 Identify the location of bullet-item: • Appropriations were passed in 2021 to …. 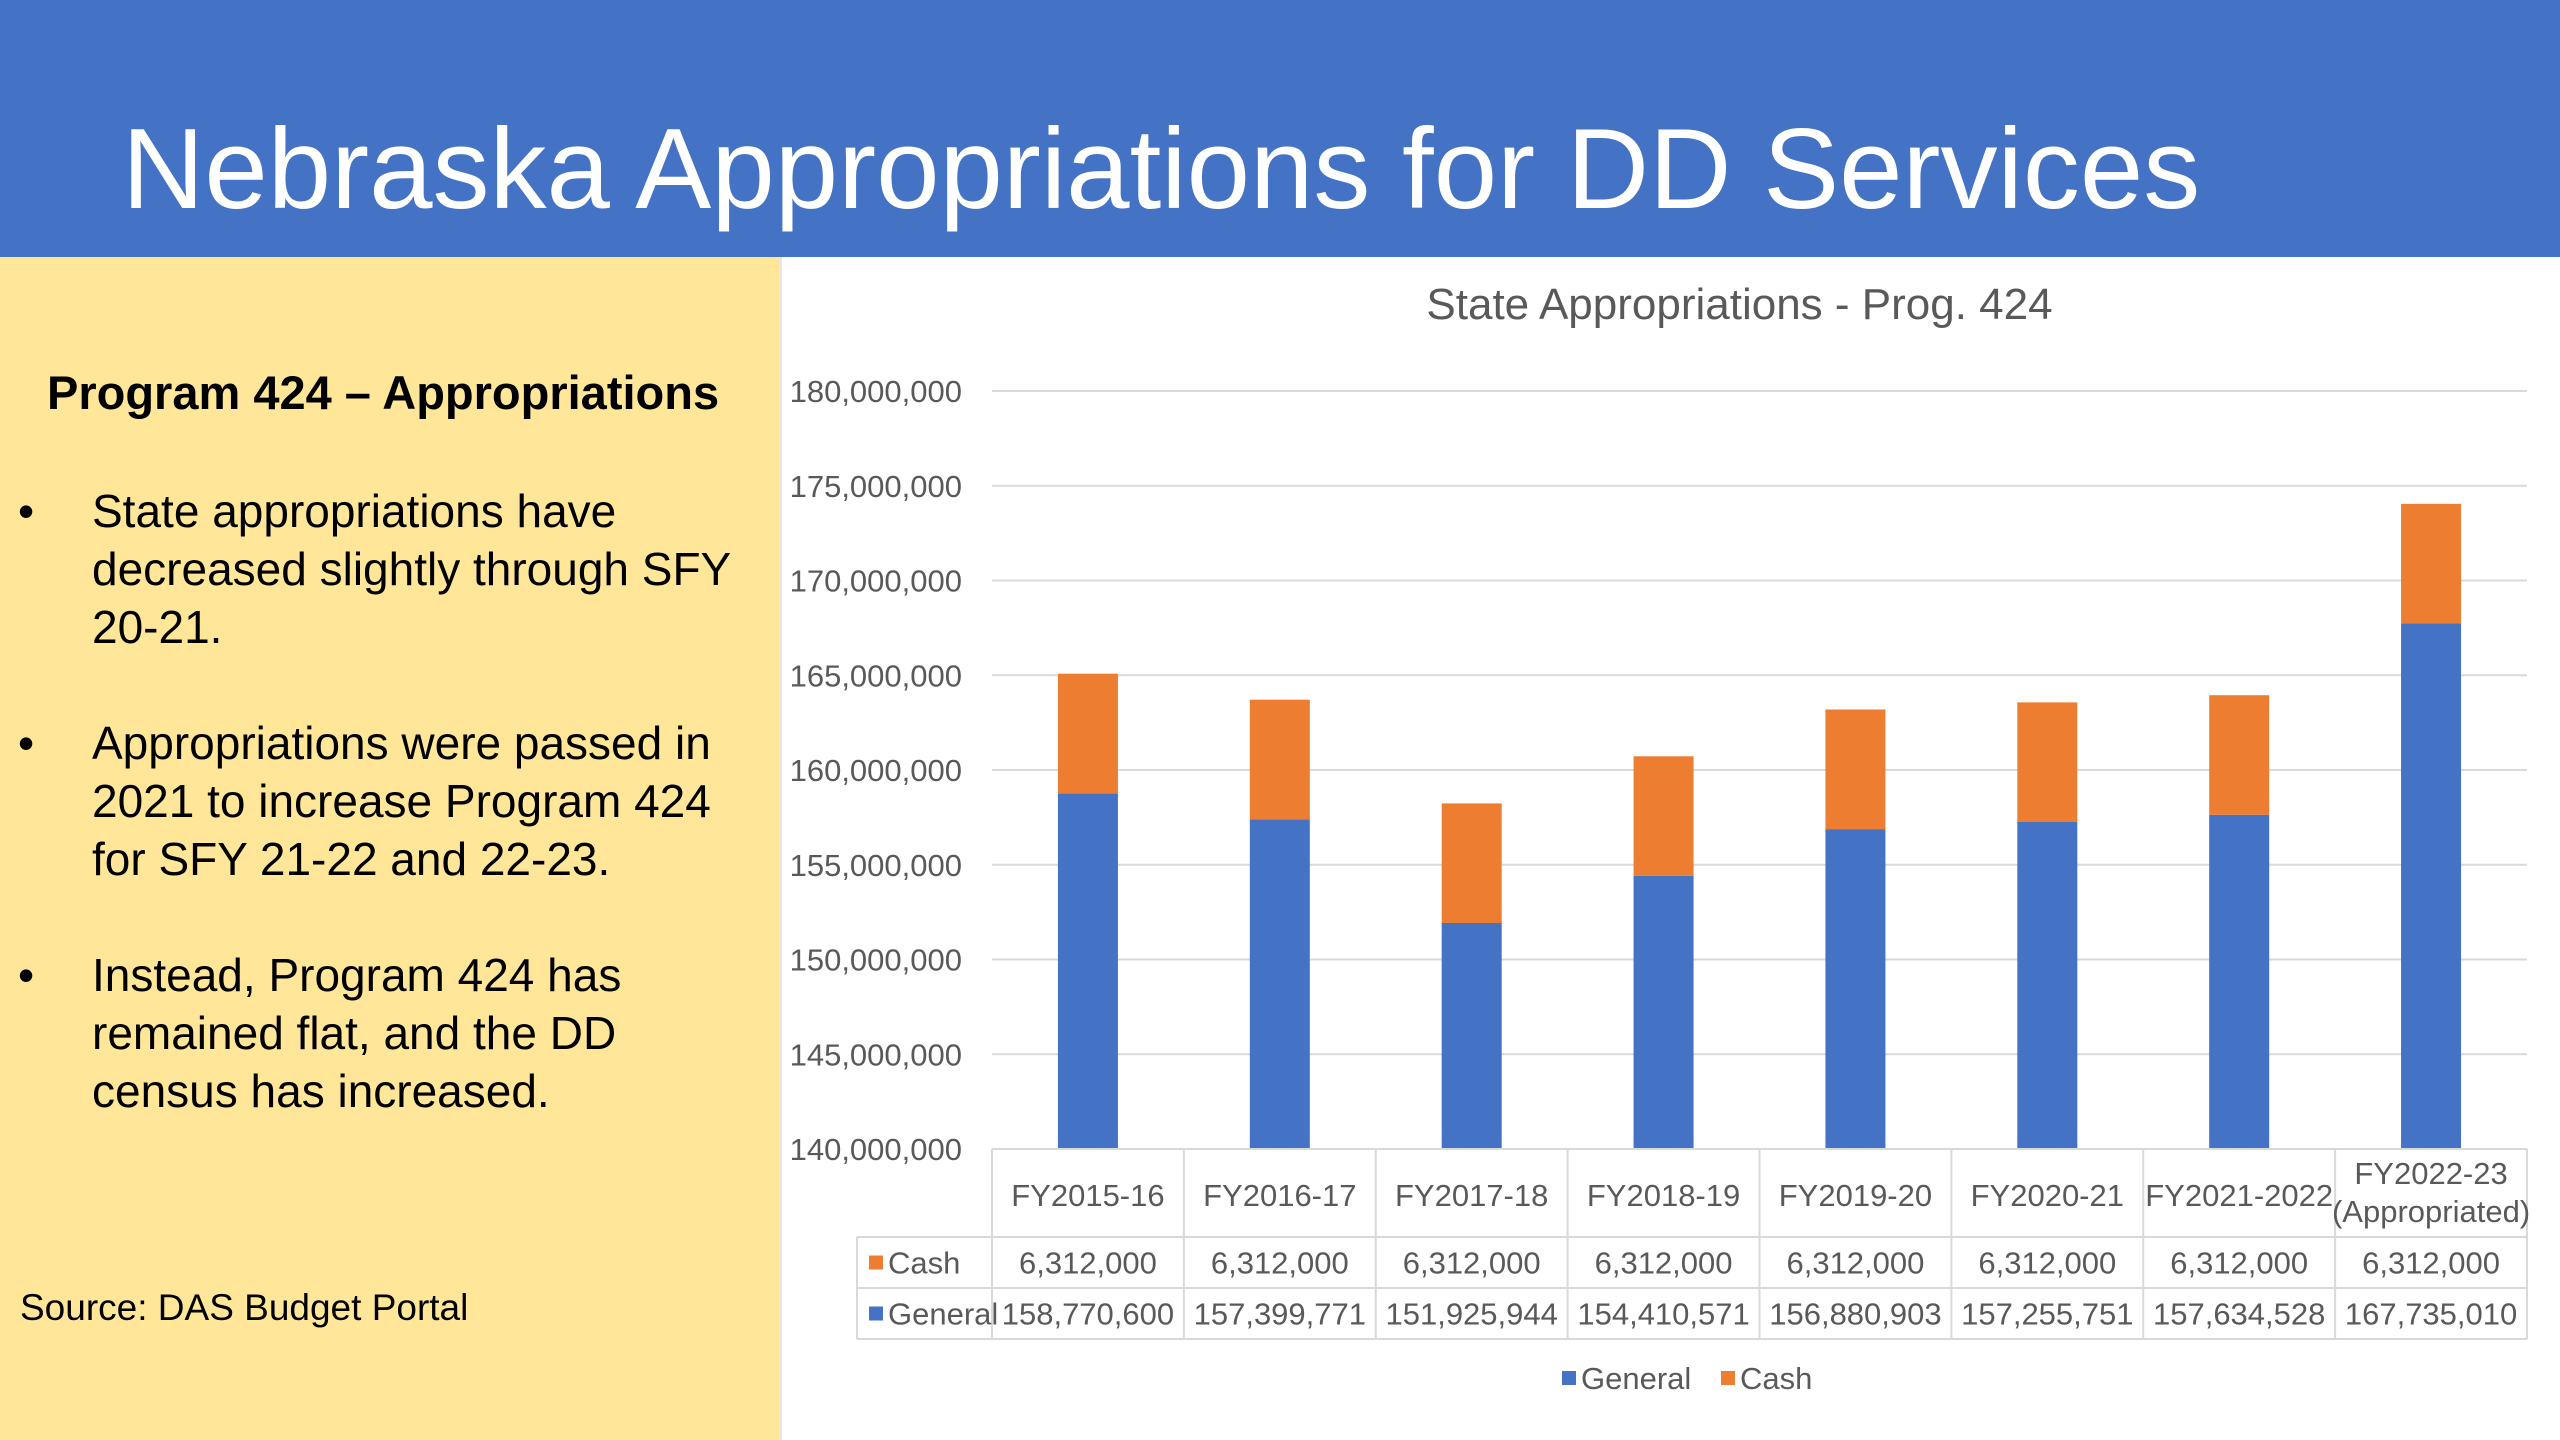
(389, 801).